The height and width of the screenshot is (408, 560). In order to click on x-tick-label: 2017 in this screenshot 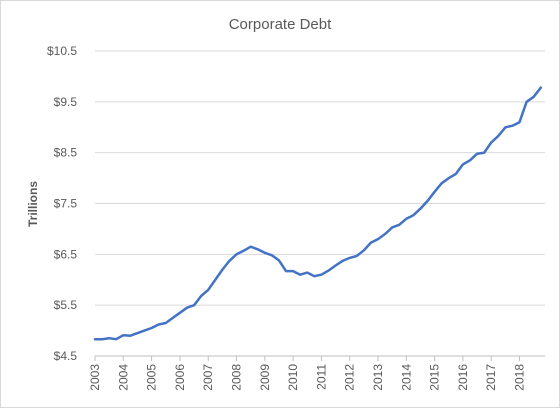, I will do `click(491, 377)`.